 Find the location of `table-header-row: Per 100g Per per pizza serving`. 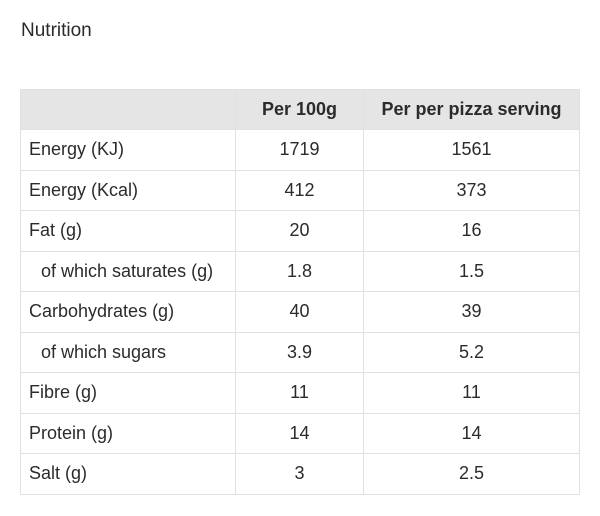

table-header-row: Per 100g Per per pizza serving is located at coordinates (300, 109).